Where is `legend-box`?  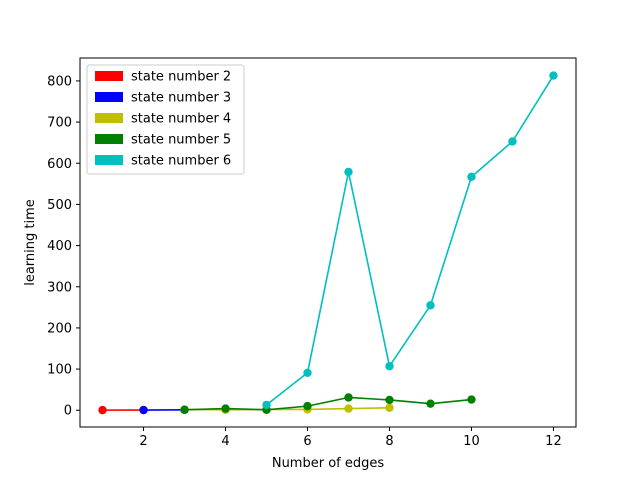
legend-box is located at coordinates (165, 119).